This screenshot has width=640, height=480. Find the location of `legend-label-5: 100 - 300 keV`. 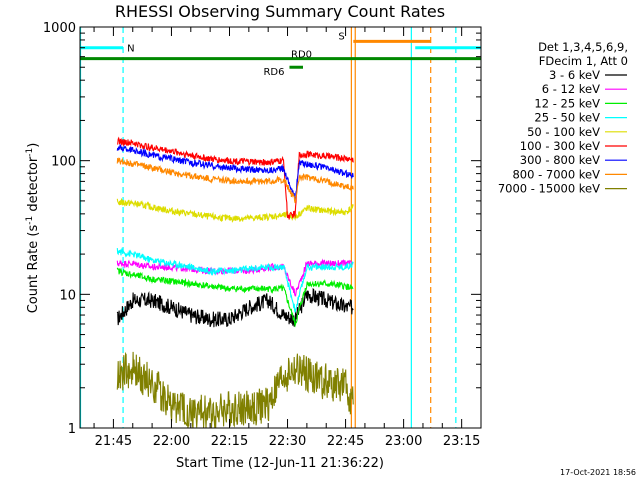

legend-label-5: 100 - 300 keV is located at coordinates (560, 146).